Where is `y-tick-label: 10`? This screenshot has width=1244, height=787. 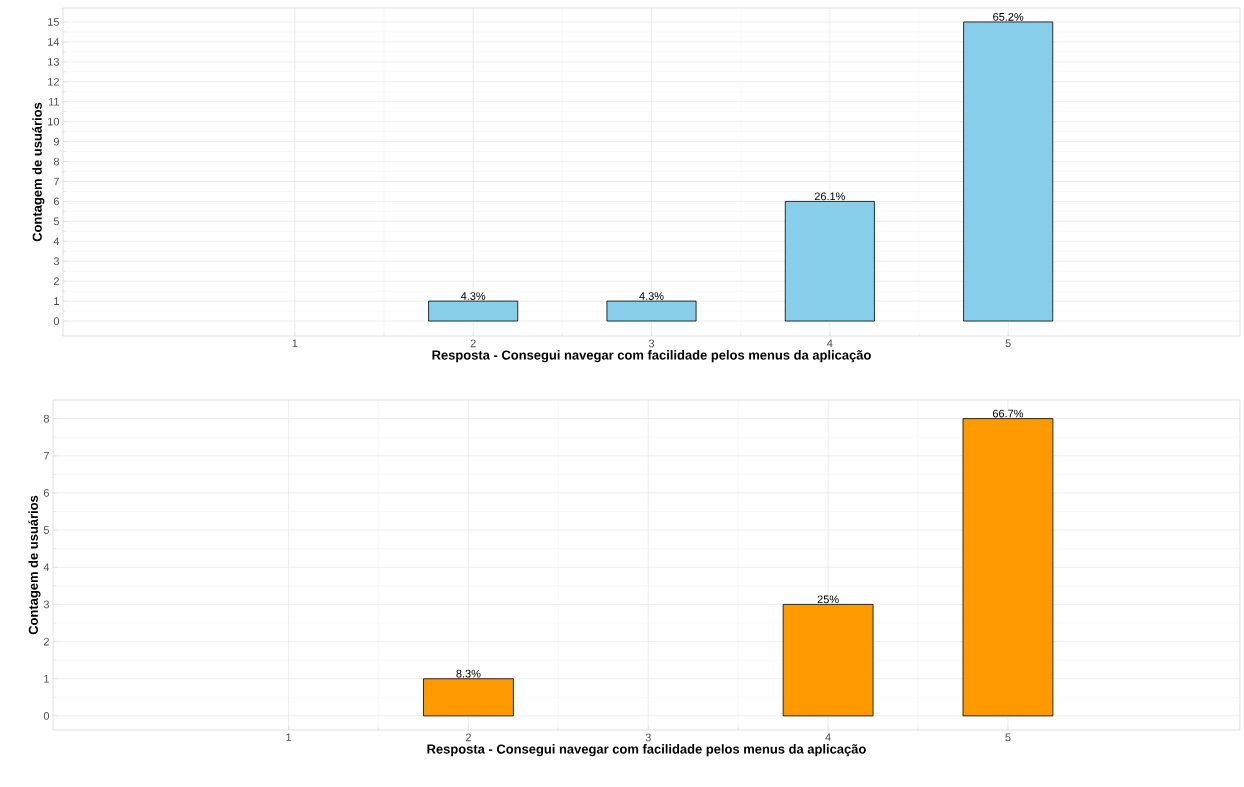
y-tick-label: 10 is located at coordinates (54, 121).